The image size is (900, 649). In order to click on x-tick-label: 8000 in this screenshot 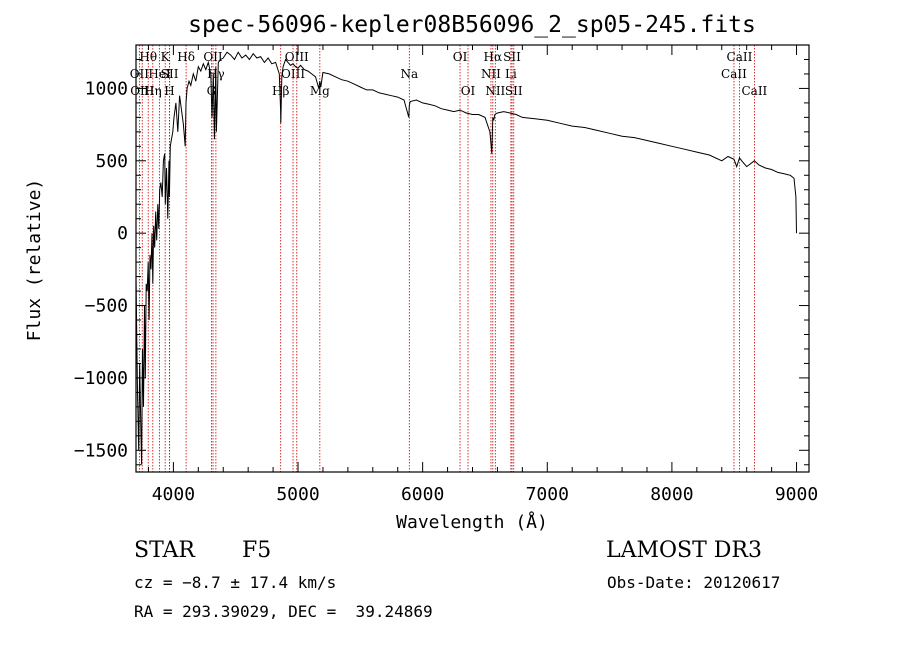, I will do `click(671, 494)`.